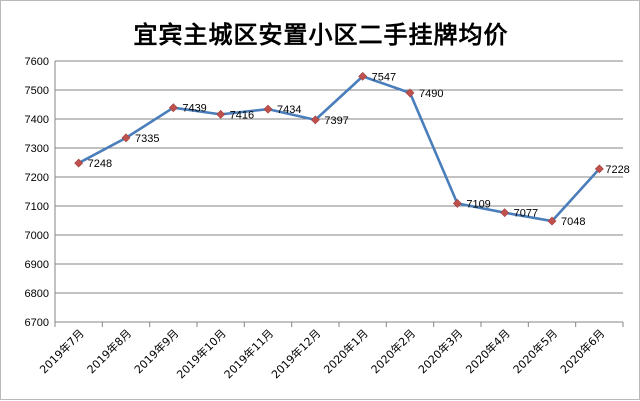  Describe the element at coordinates (526, 214) in the screenshot. I see `data-label: 7077` at that location.